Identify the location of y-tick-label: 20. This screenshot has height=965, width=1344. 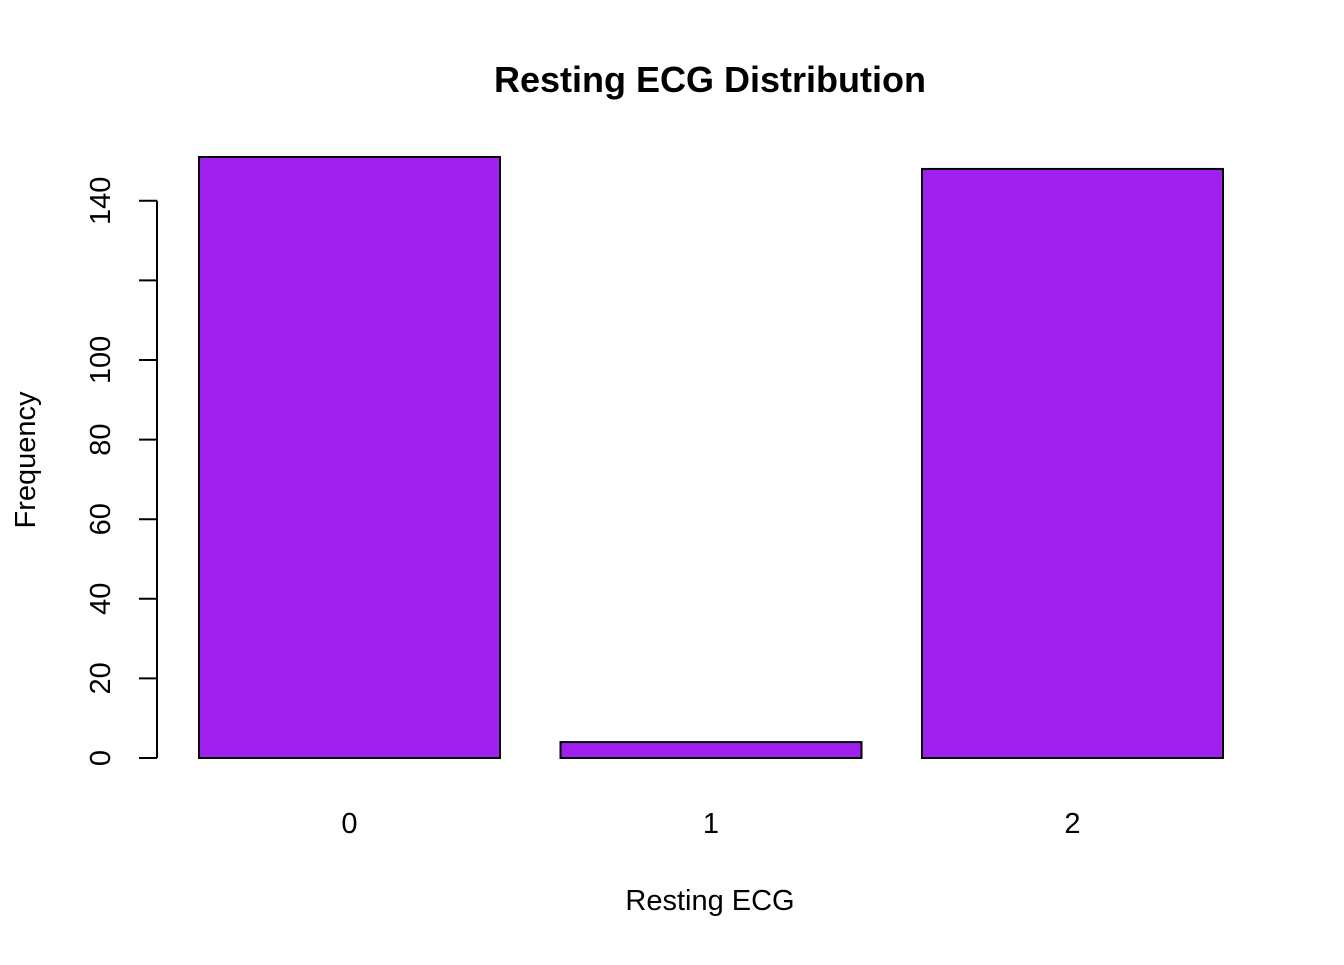
(101, 678).